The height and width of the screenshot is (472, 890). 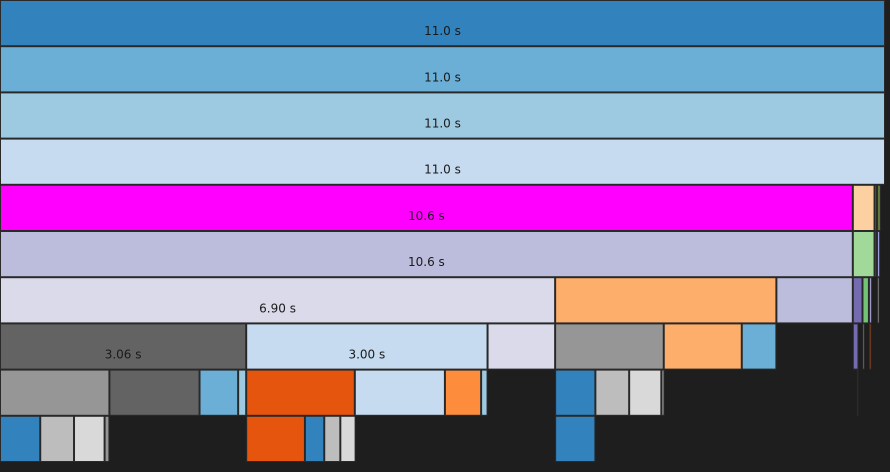 I want to click on flame-frame: 6.90 s, so click(x=278, y=300).